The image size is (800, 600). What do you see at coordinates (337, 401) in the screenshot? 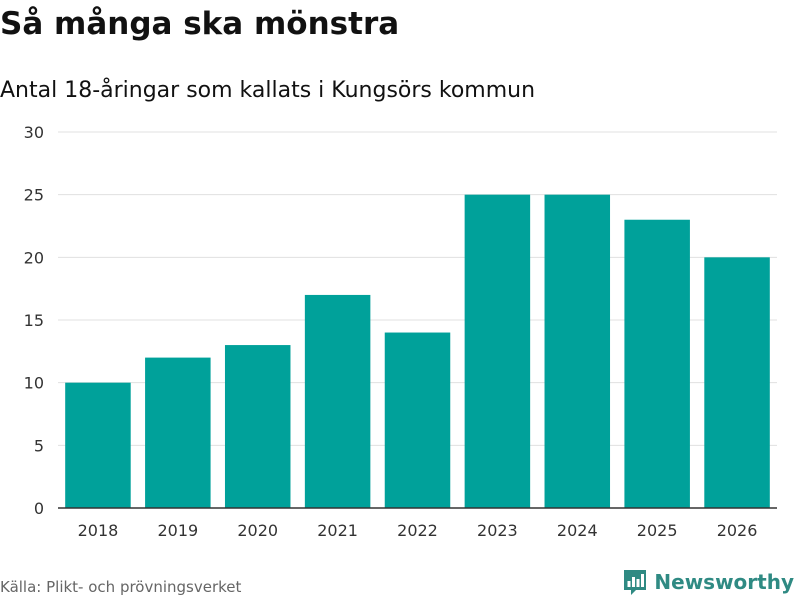
I see `bar-2021` at bounding box center [337, 401].